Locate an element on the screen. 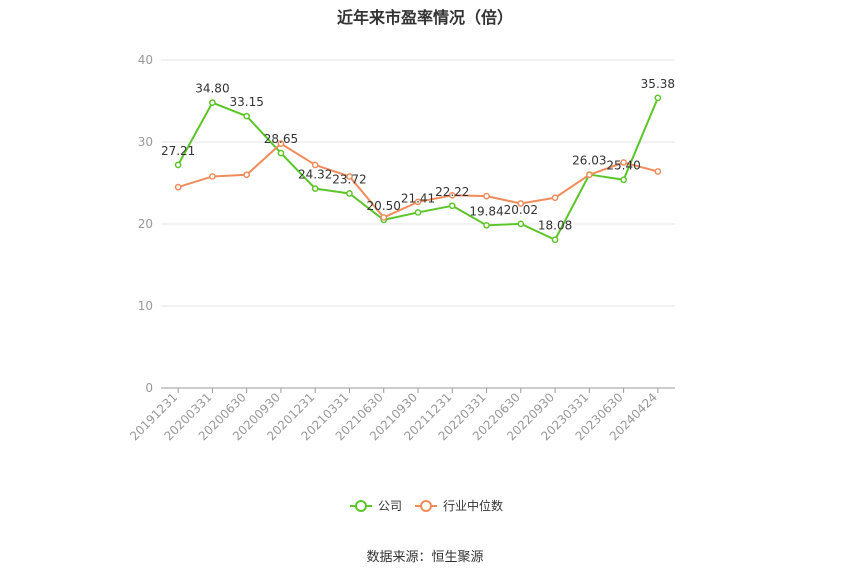  legend-item-industry: 行业中位数 is located at coordinates (459, 505).